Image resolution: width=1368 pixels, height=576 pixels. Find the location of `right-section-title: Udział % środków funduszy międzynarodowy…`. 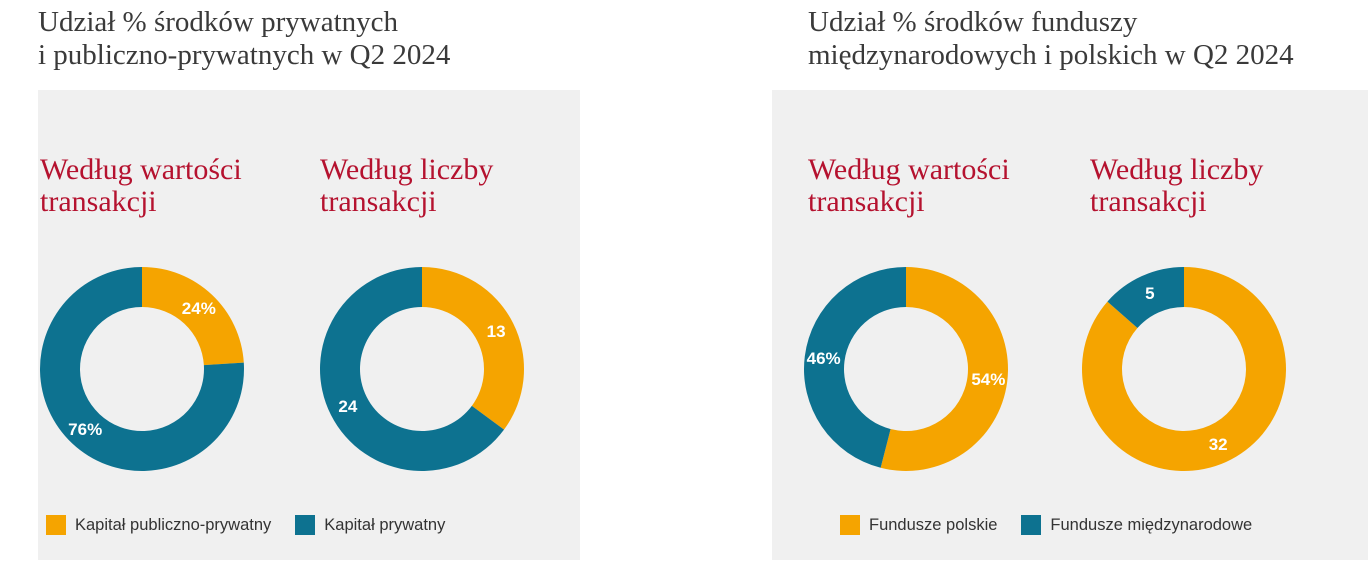

right-section-title: Udział % środków funduszy międzynarodowy… is located at coordinates (1051, 39).